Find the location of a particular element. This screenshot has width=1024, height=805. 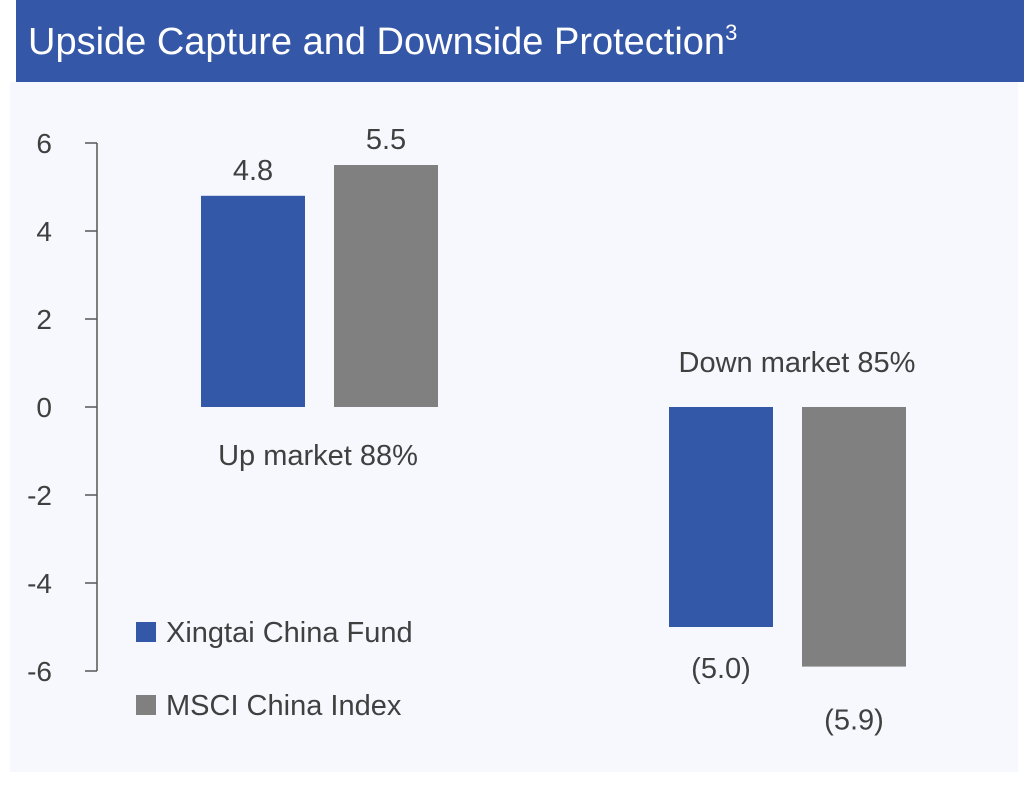

y-tick-label: -6 is located at coordinates (39, 671).